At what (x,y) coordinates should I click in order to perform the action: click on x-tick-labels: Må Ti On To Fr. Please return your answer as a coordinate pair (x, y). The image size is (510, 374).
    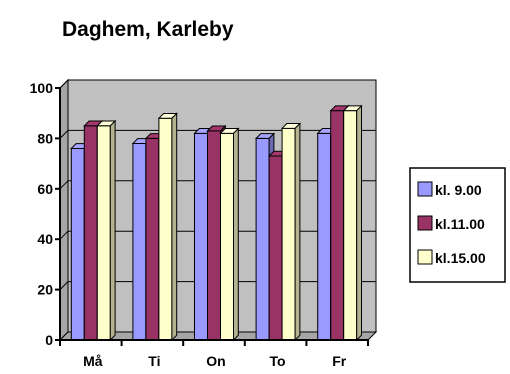
    Looking at the image, I should click on (215, 361).